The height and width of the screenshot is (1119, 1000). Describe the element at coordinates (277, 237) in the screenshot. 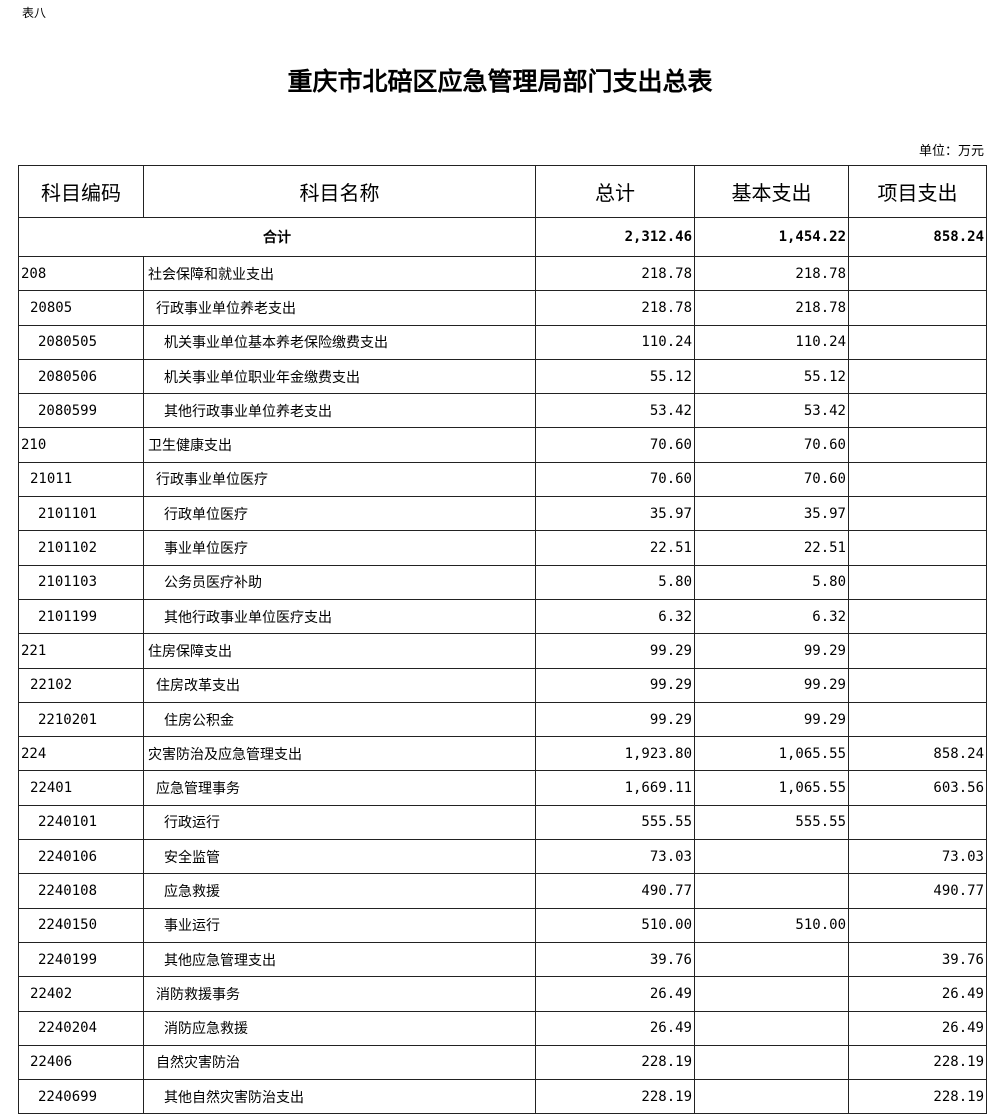

I see `total-label: 合计` at that location.